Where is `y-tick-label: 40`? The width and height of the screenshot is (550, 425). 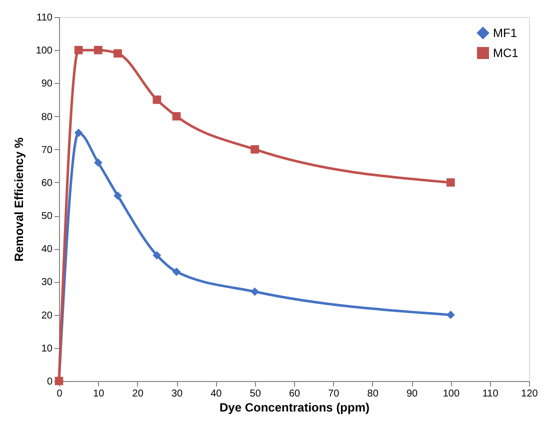
y-tick-label: 40 is located at coordinates (47, 250).